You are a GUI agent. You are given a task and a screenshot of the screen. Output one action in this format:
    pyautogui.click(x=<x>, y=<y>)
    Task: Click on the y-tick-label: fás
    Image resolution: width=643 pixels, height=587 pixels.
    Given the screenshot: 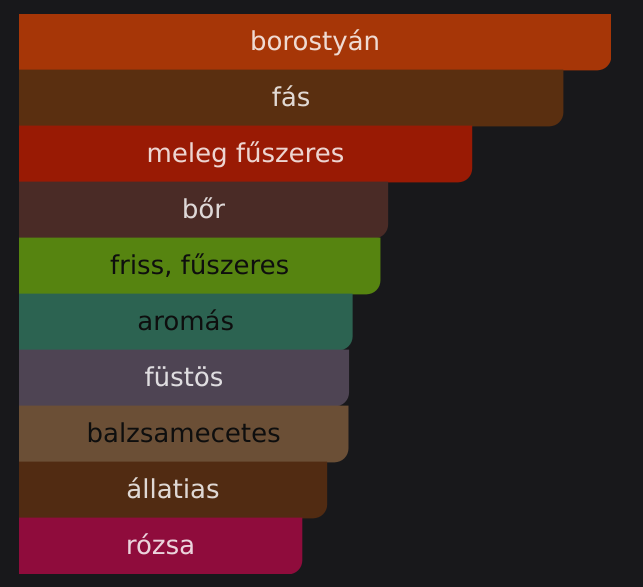 What is the action you would take?
    pyautogui.click(x=291, y=97)
    